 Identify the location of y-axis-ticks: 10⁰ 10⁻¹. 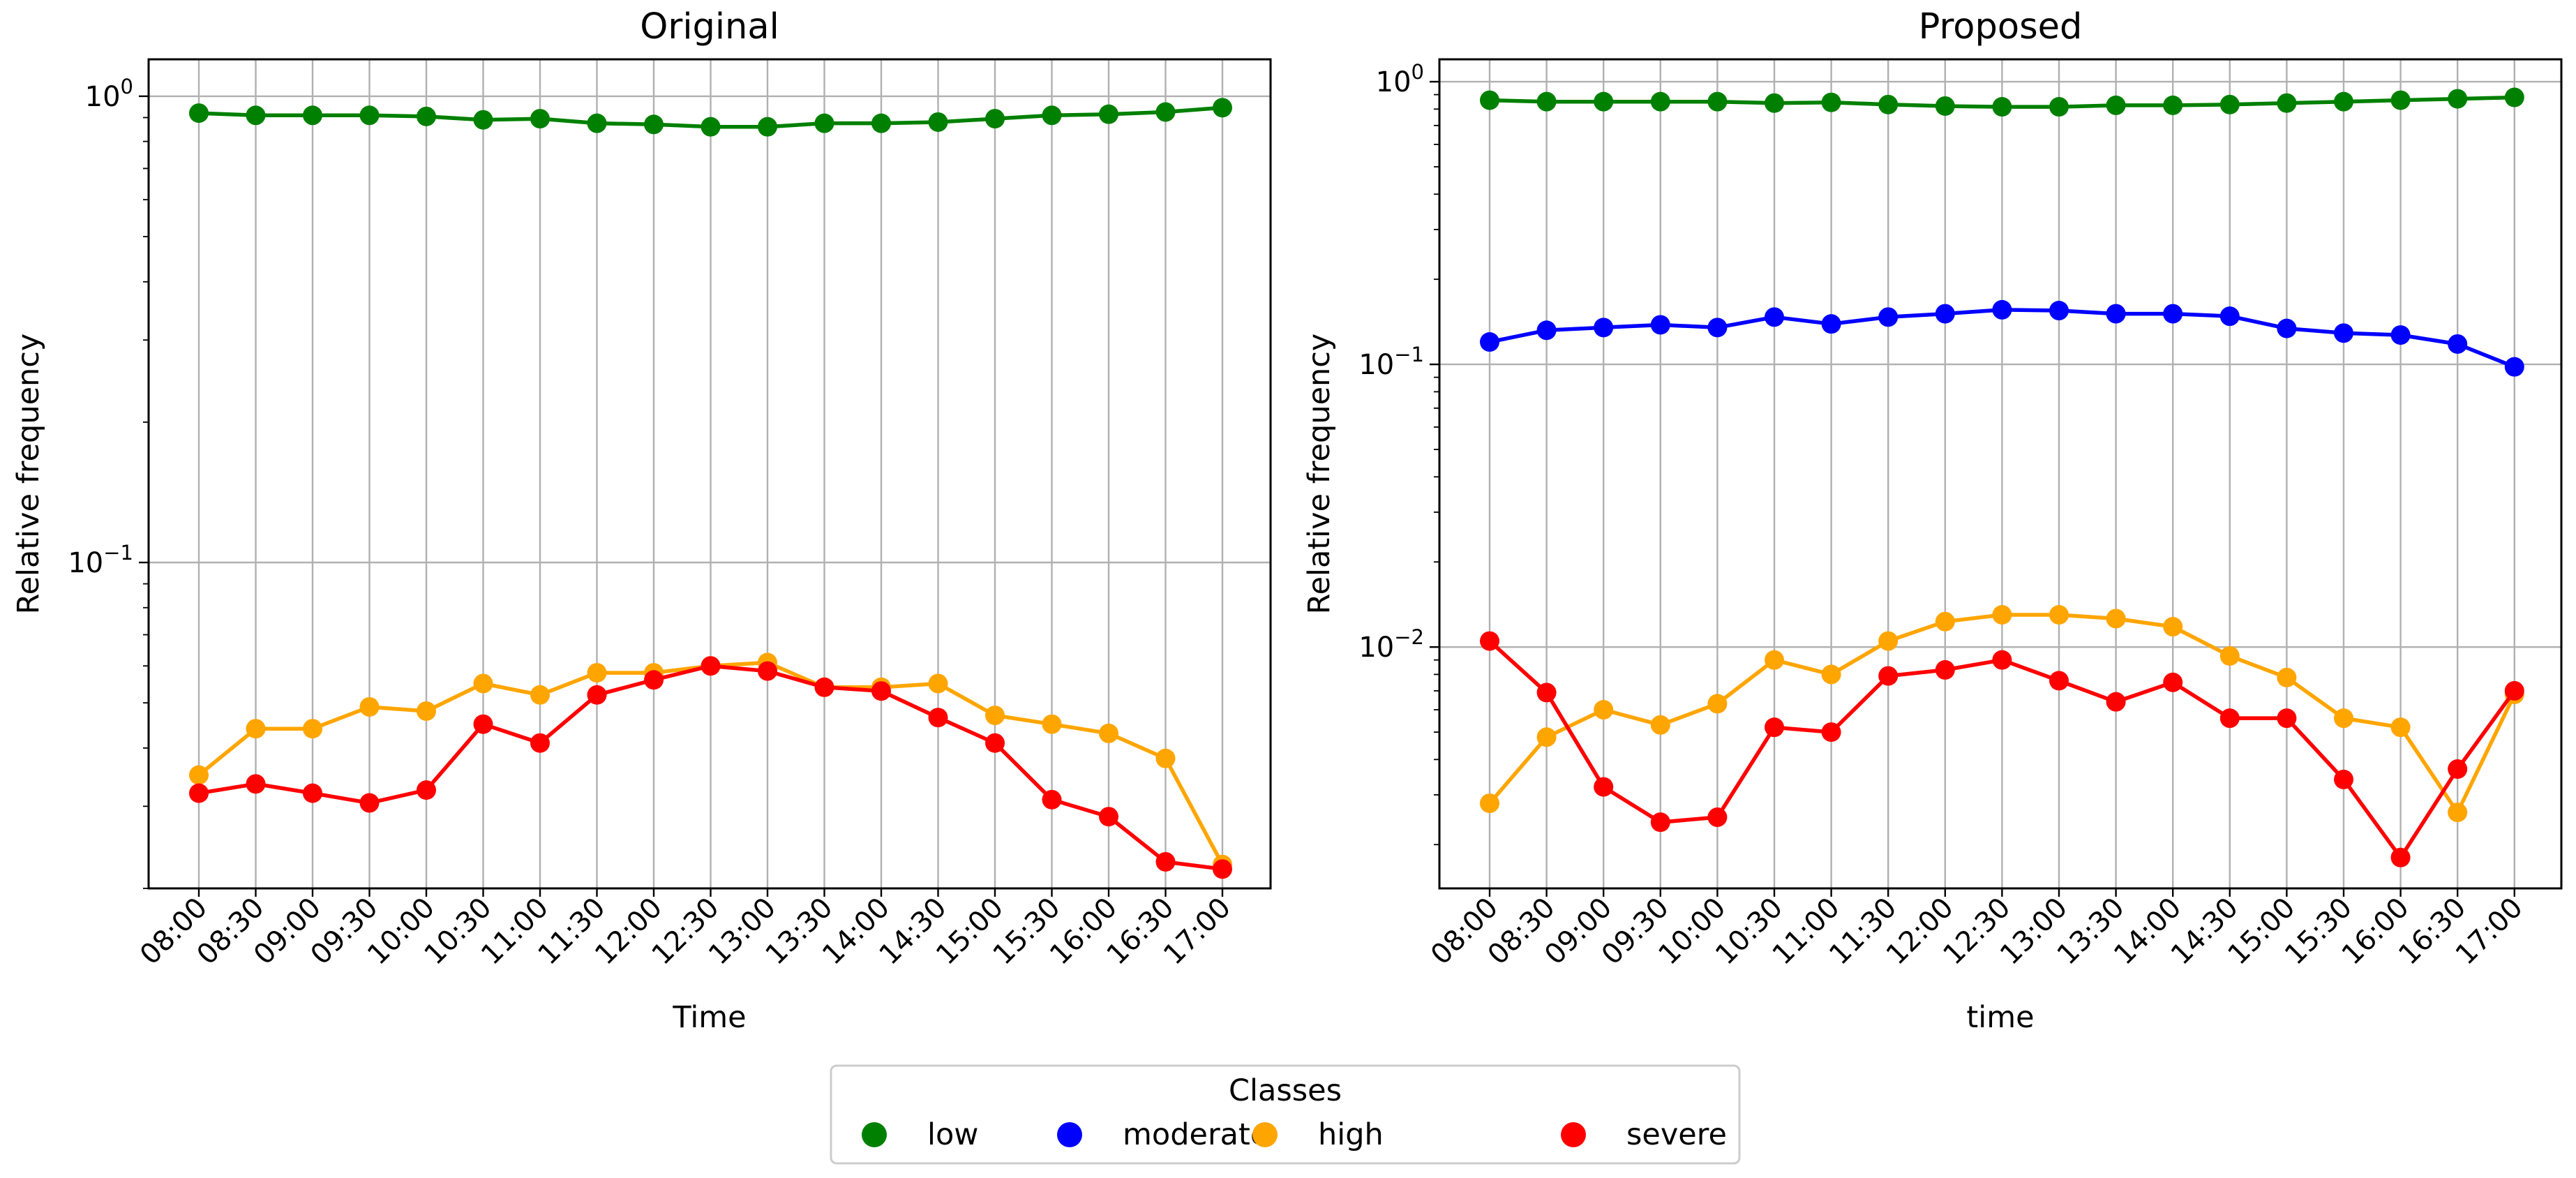
(108, 482).